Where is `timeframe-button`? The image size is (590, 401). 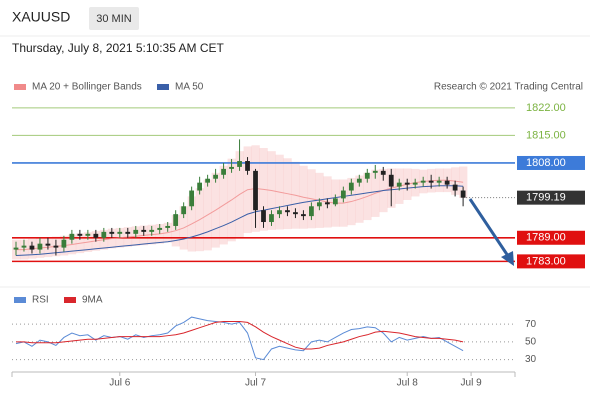
timeframe-button is located at coordinates (114, 18).